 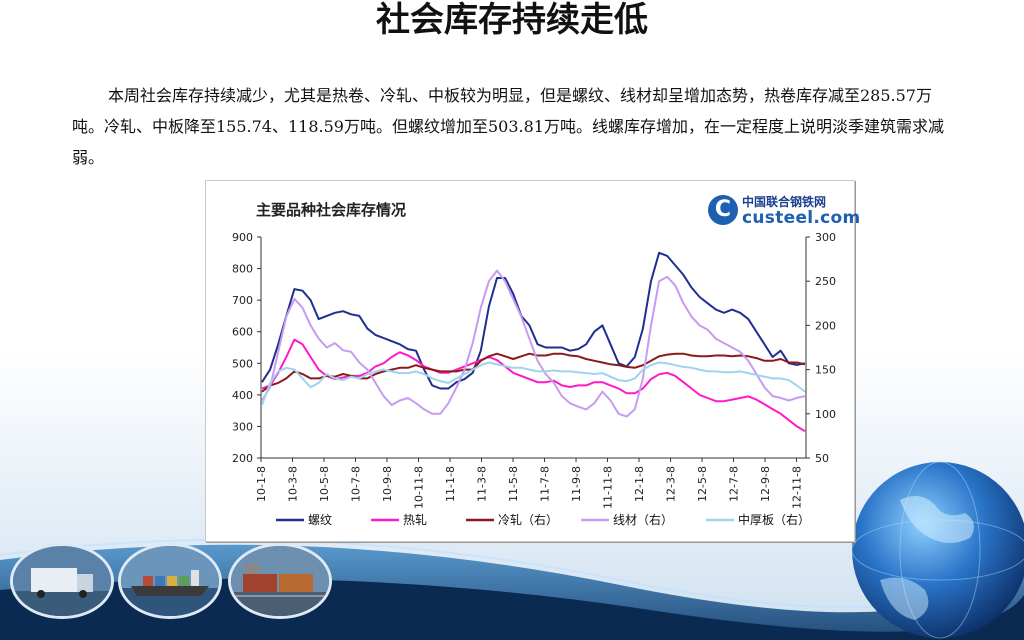 What do you see at coordinates (528, 519) in the screenshot?
I see `legend-label-冷轧: 冷轧（右）` at bounding box center [528, 519].